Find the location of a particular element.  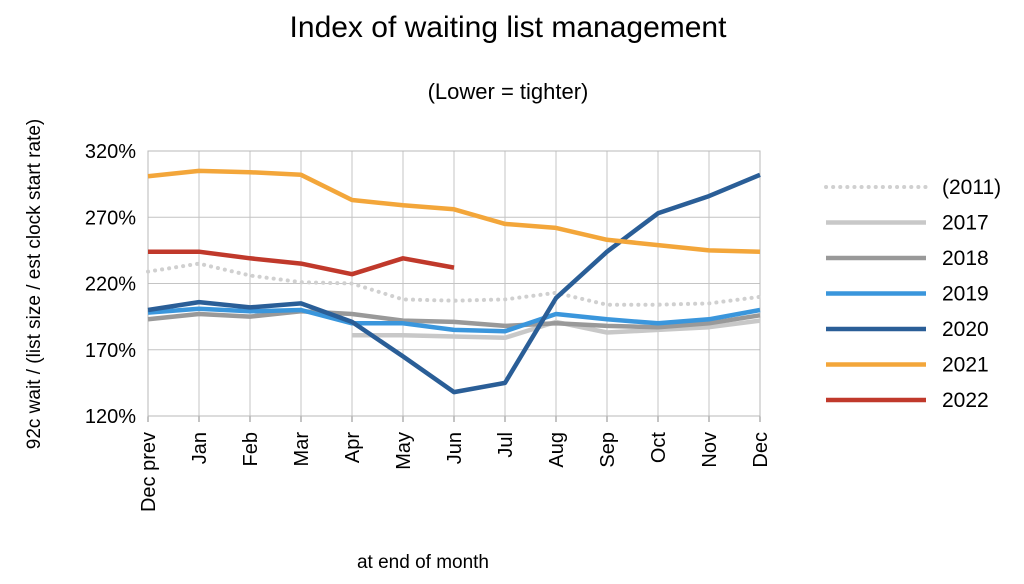

y-tick-label: 270% is located at coordinates (110, 218).